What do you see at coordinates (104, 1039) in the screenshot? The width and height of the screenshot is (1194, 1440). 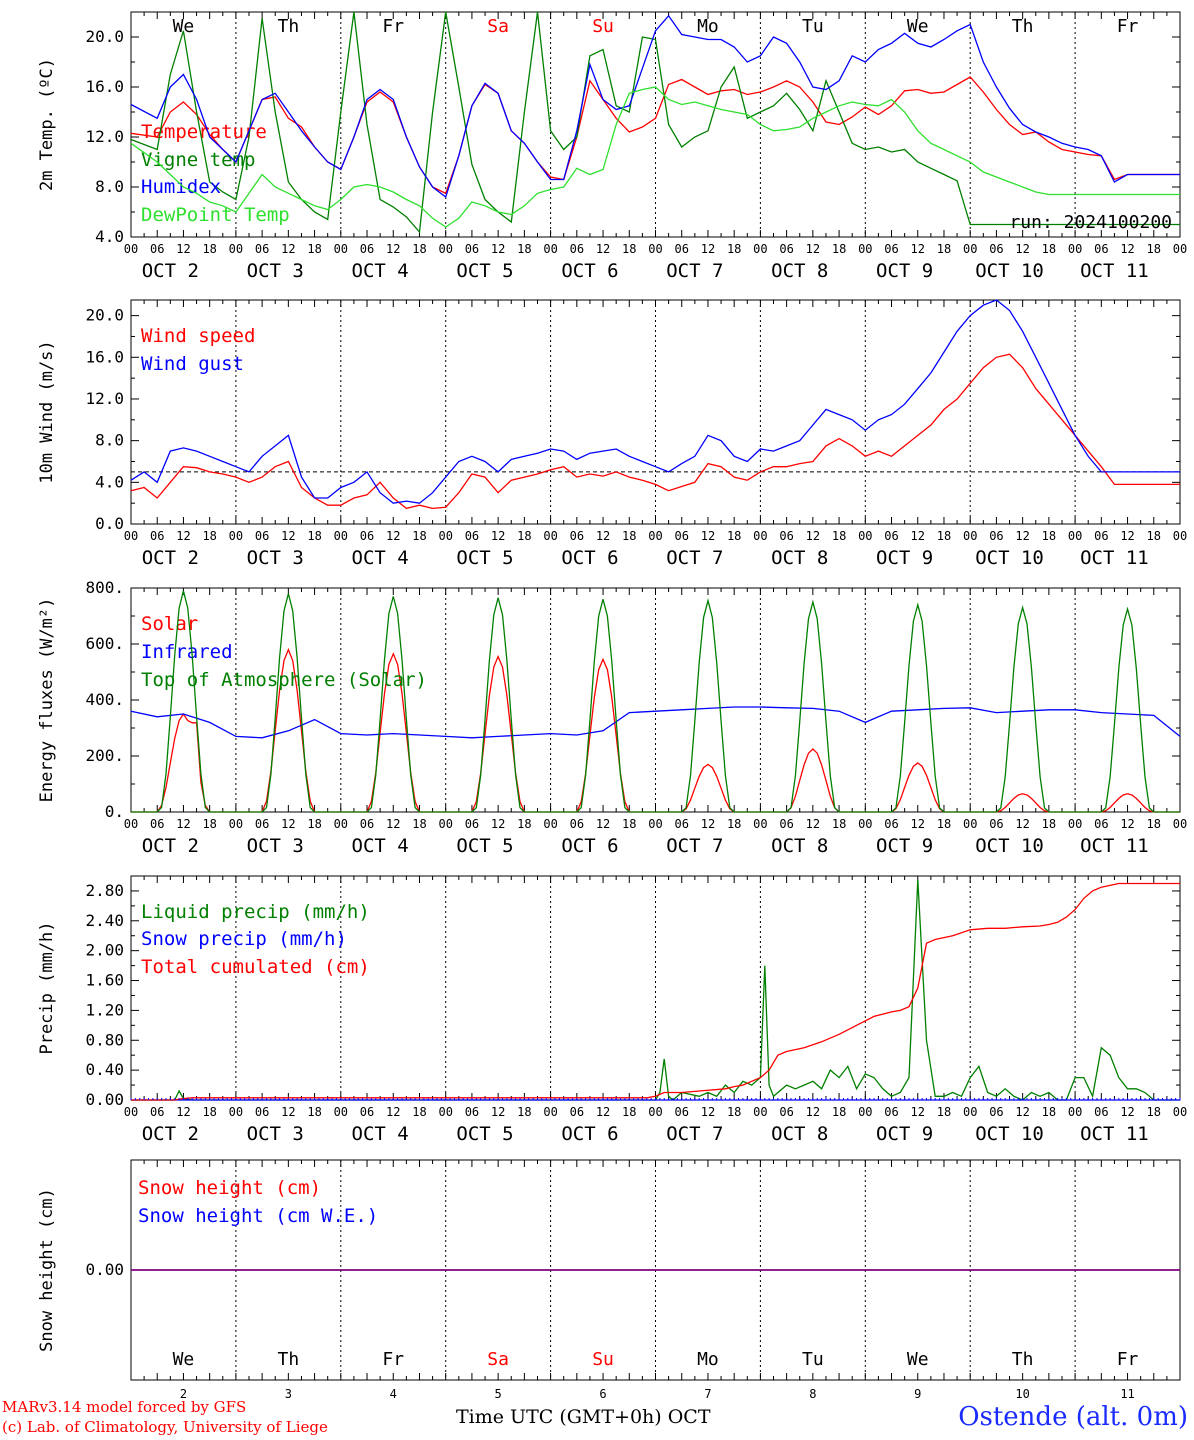 I see `y-tick-label: 0.80` at bounding box center [104, 1039].